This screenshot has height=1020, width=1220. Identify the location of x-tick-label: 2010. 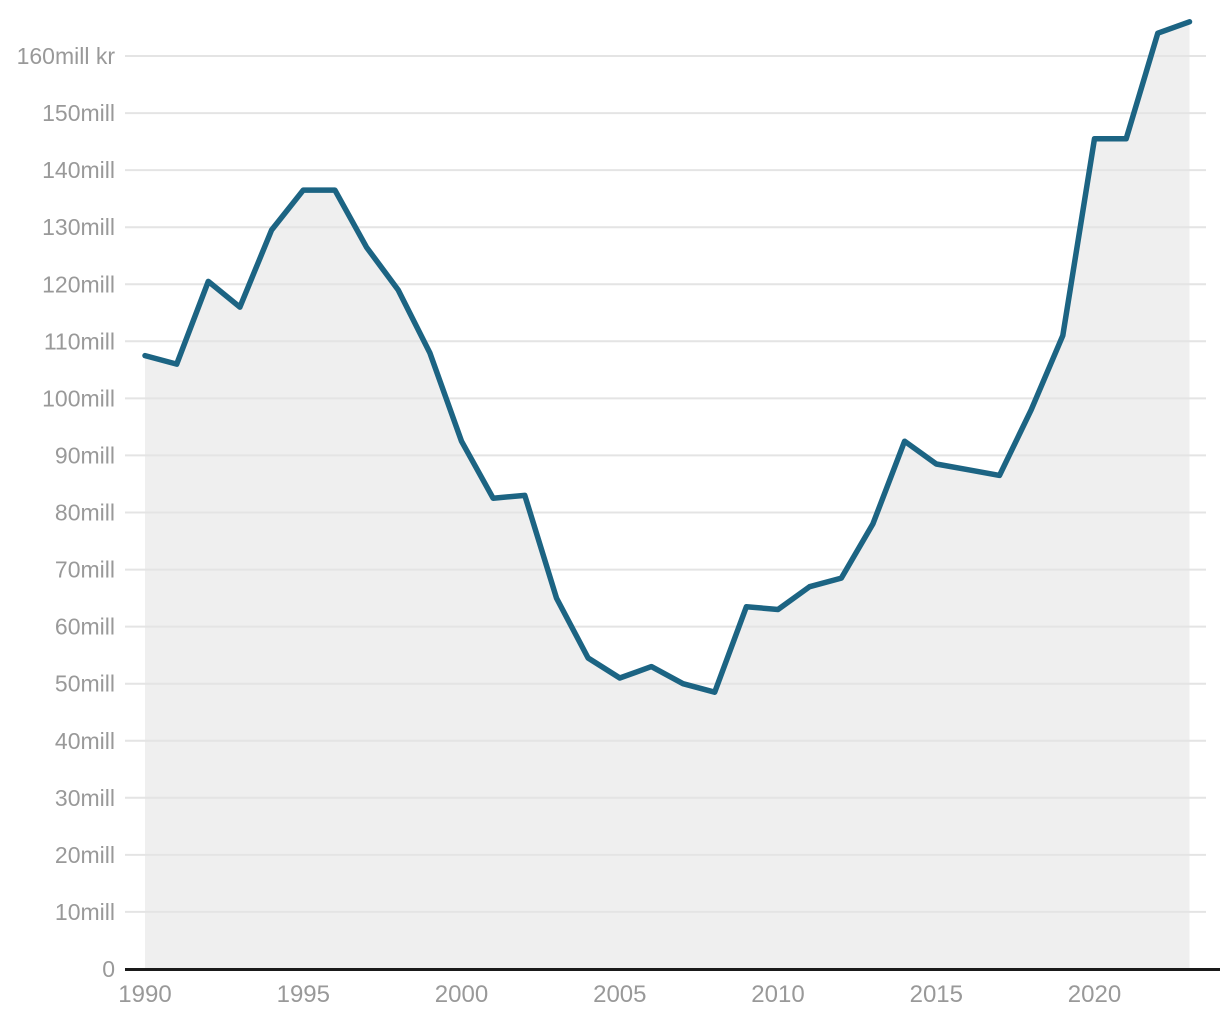
(777, 994).